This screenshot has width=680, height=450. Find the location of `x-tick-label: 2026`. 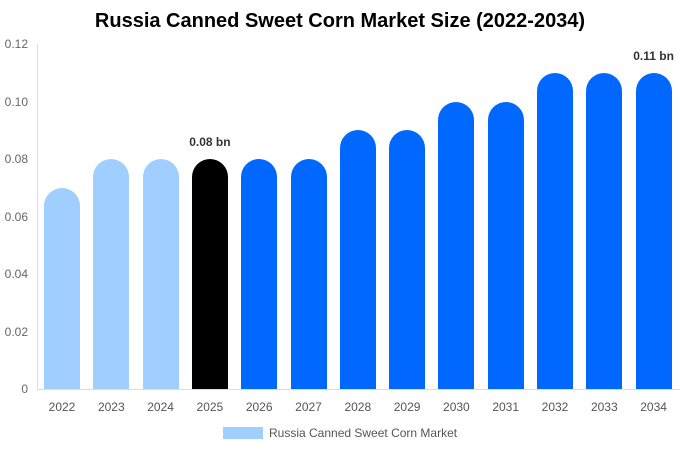

x-tick-label: 2026 is located at coordinates (259, 407).